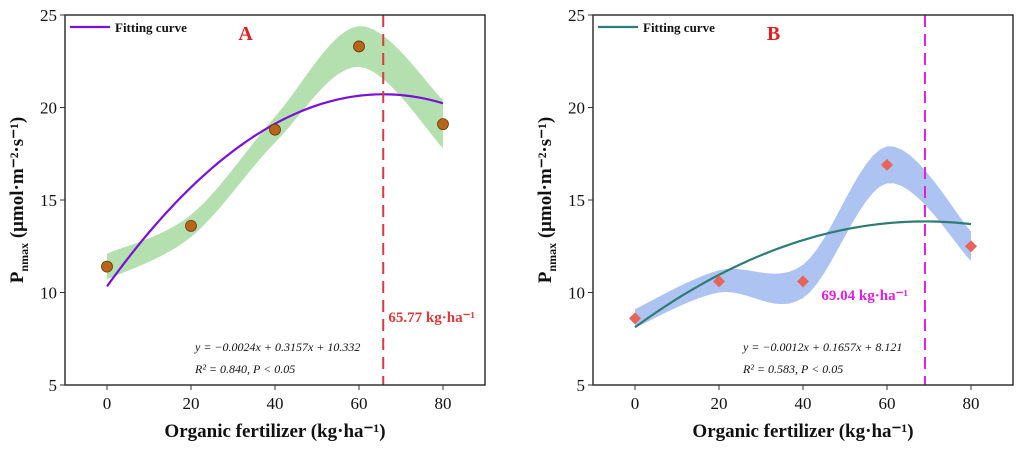  Describe the element at coordinates (245, 34) in the screenshot. I see `panel-label: A` at that location.